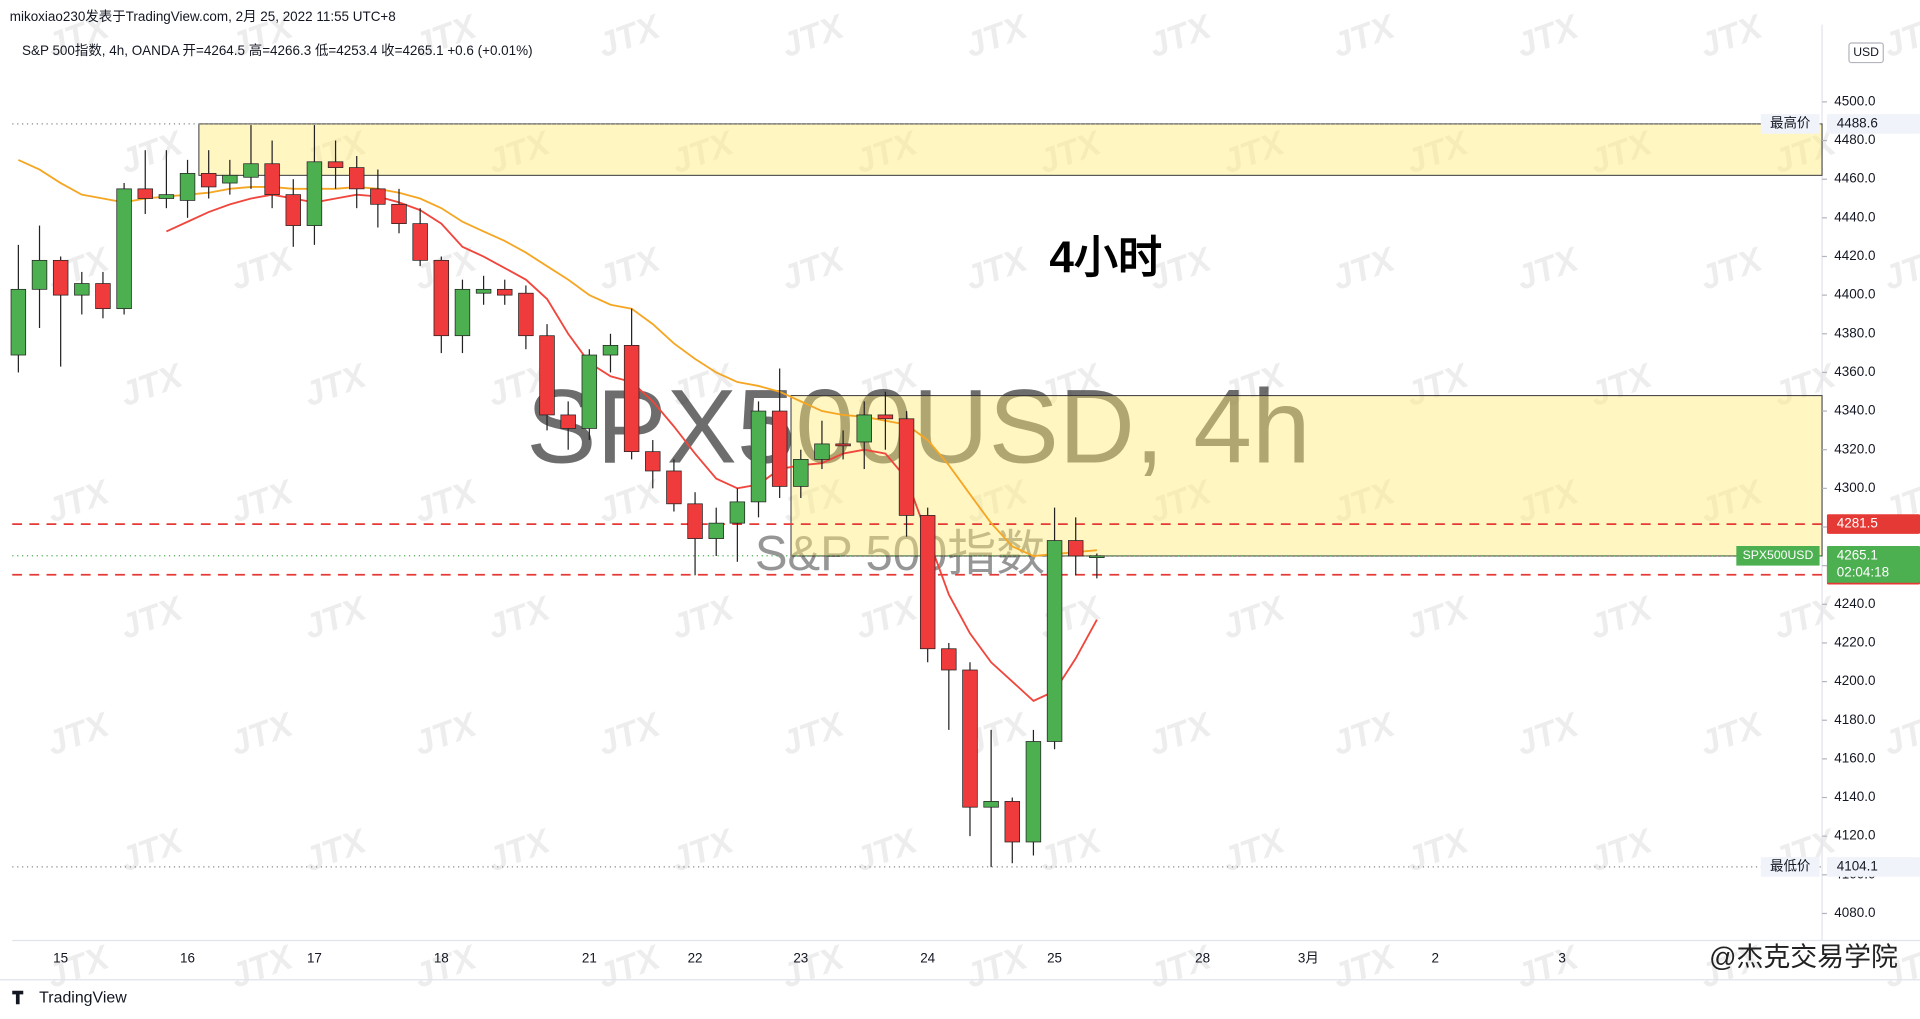 This screenshot has width=1920, height=1019. What do you see at coordinates (1854, 719) in the screenshot?
I see `y-tick-label: 4180.0` at bounding box center [1854, 719].